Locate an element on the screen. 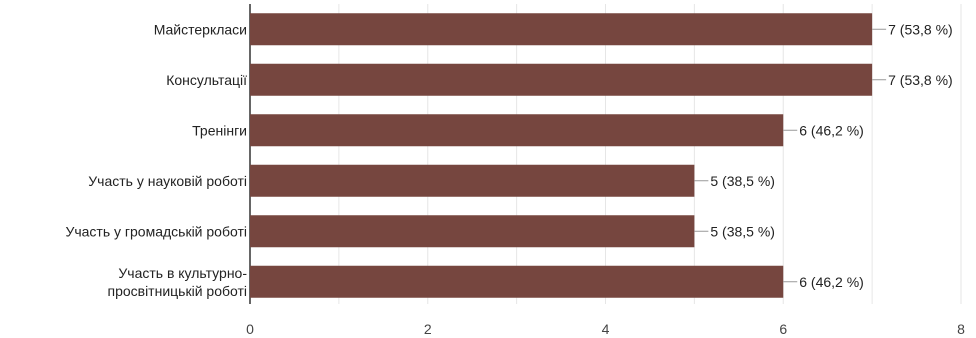 The image size is (976, 338). category-label: Участь у громадській роботі is located at coordinates (156, 231).